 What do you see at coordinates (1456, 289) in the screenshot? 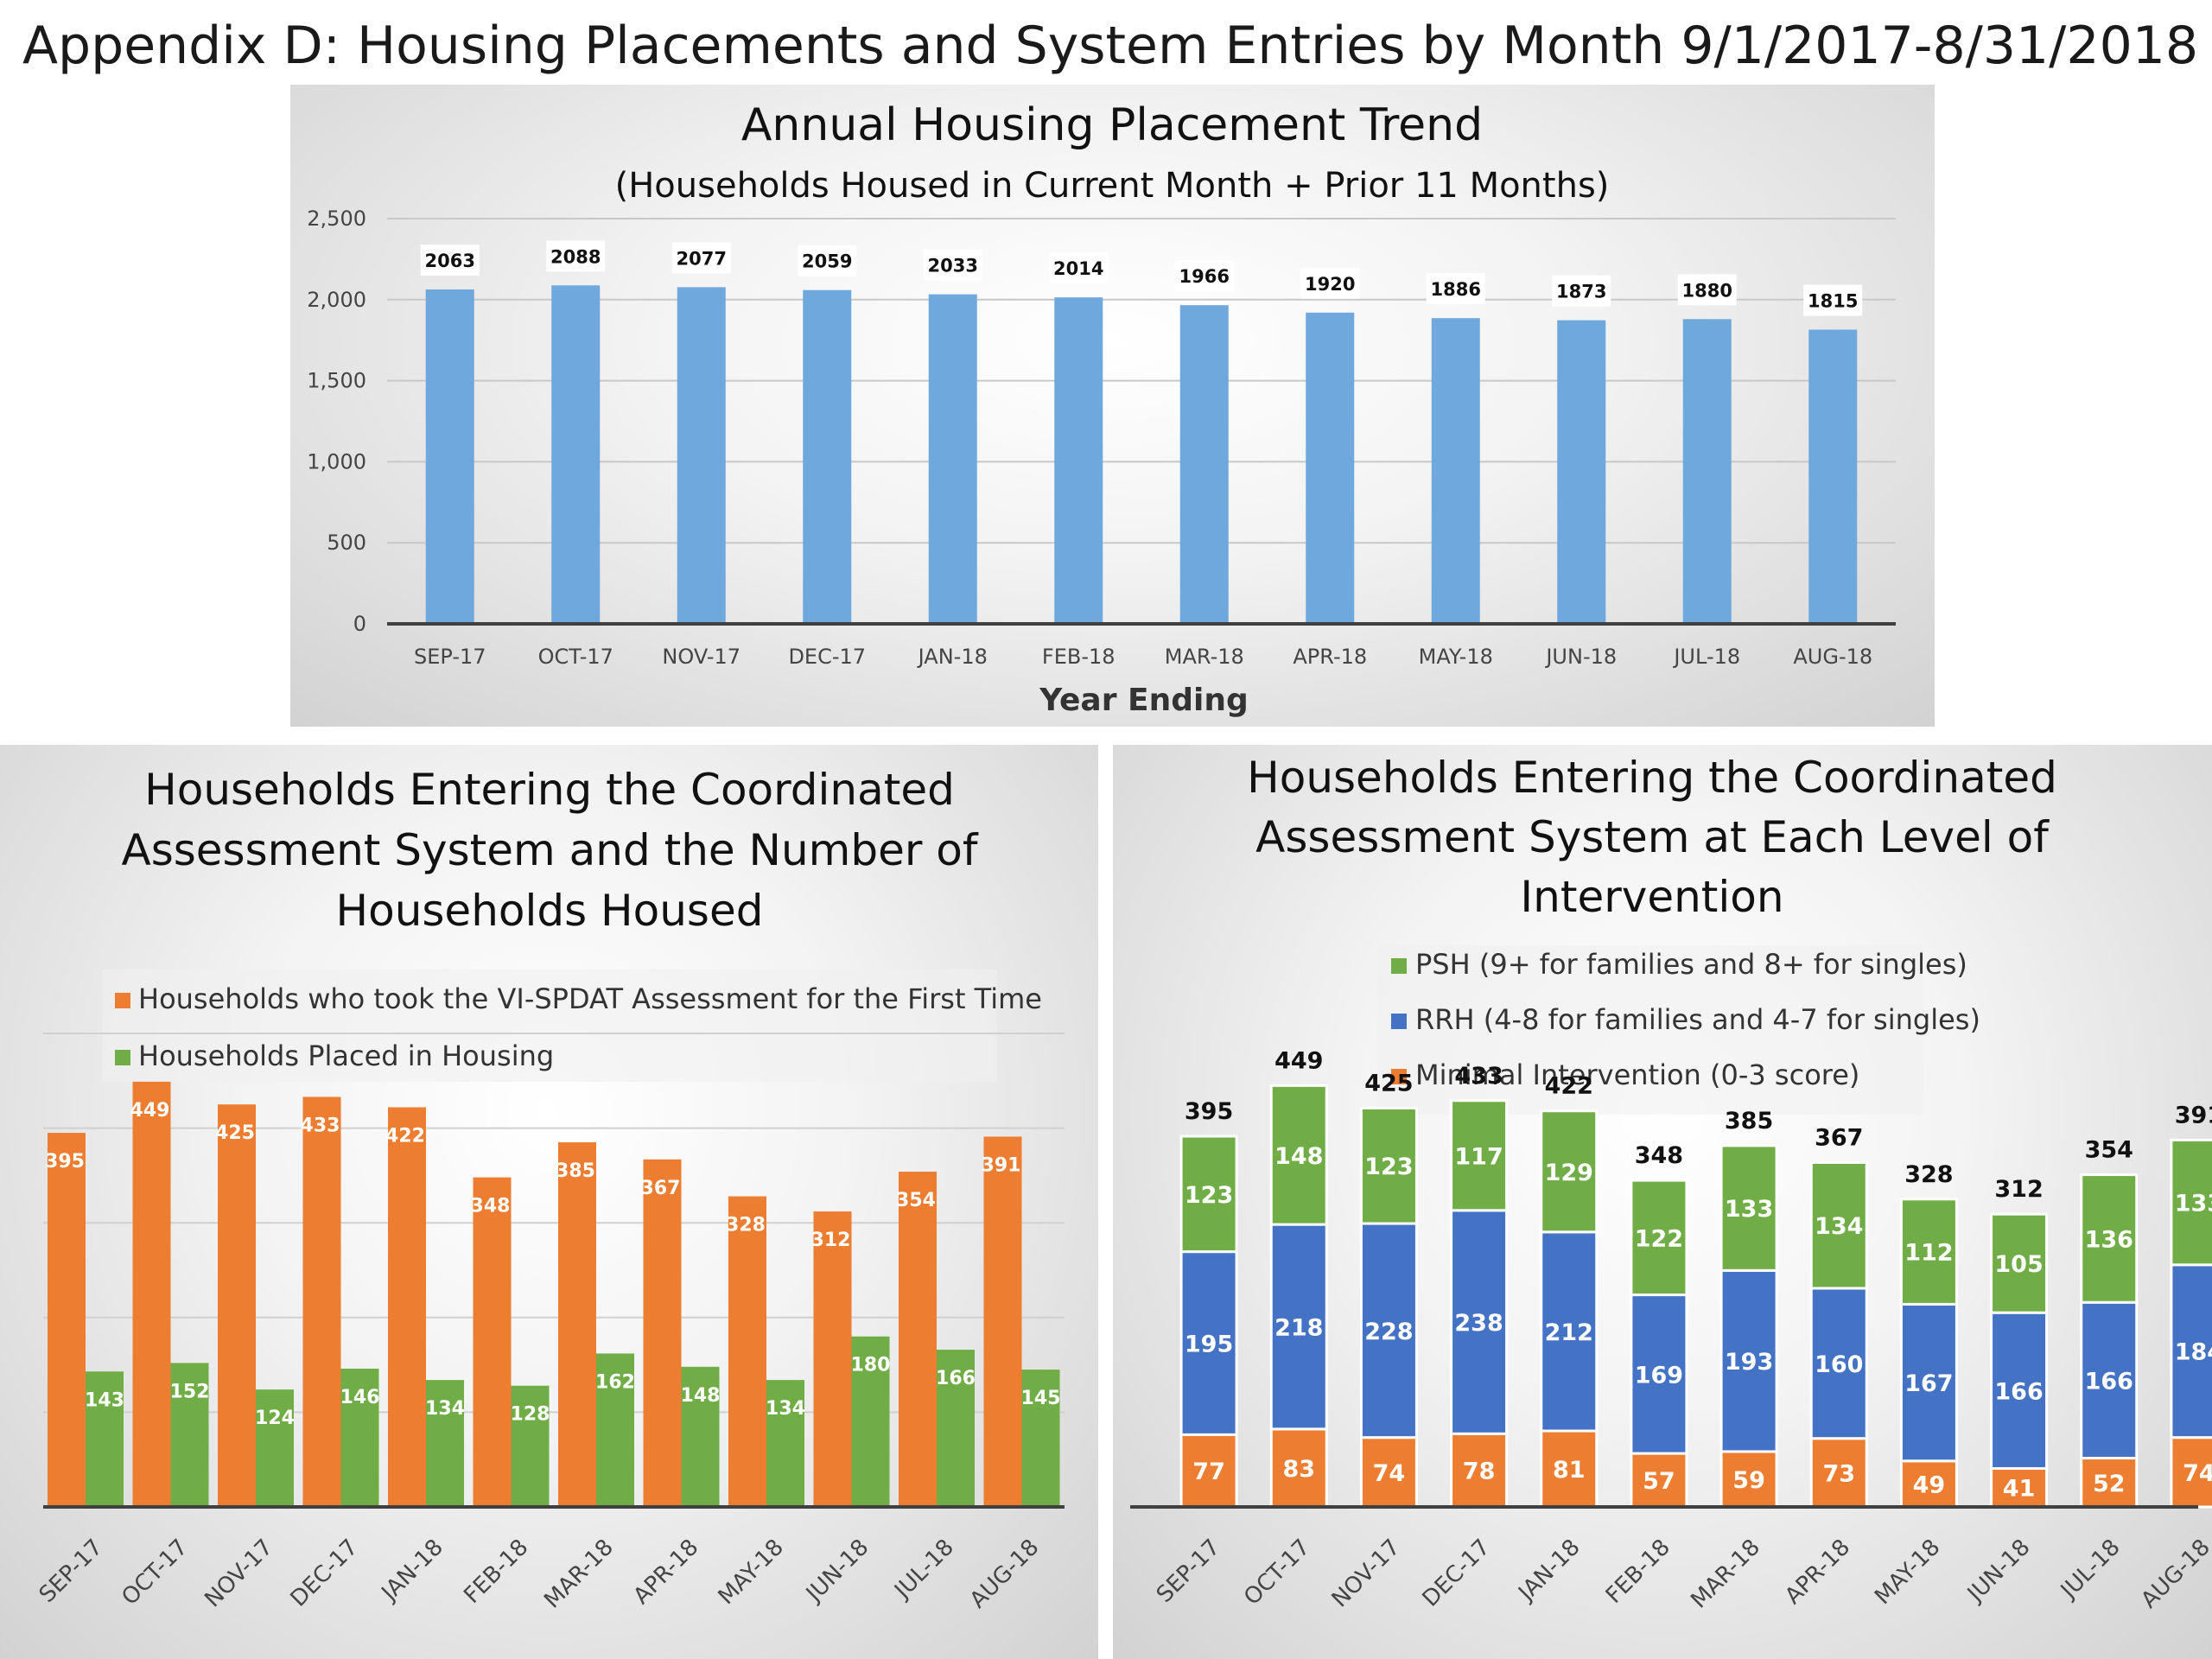
I see `data-label: 1886` at bounding box center [1456, 289].